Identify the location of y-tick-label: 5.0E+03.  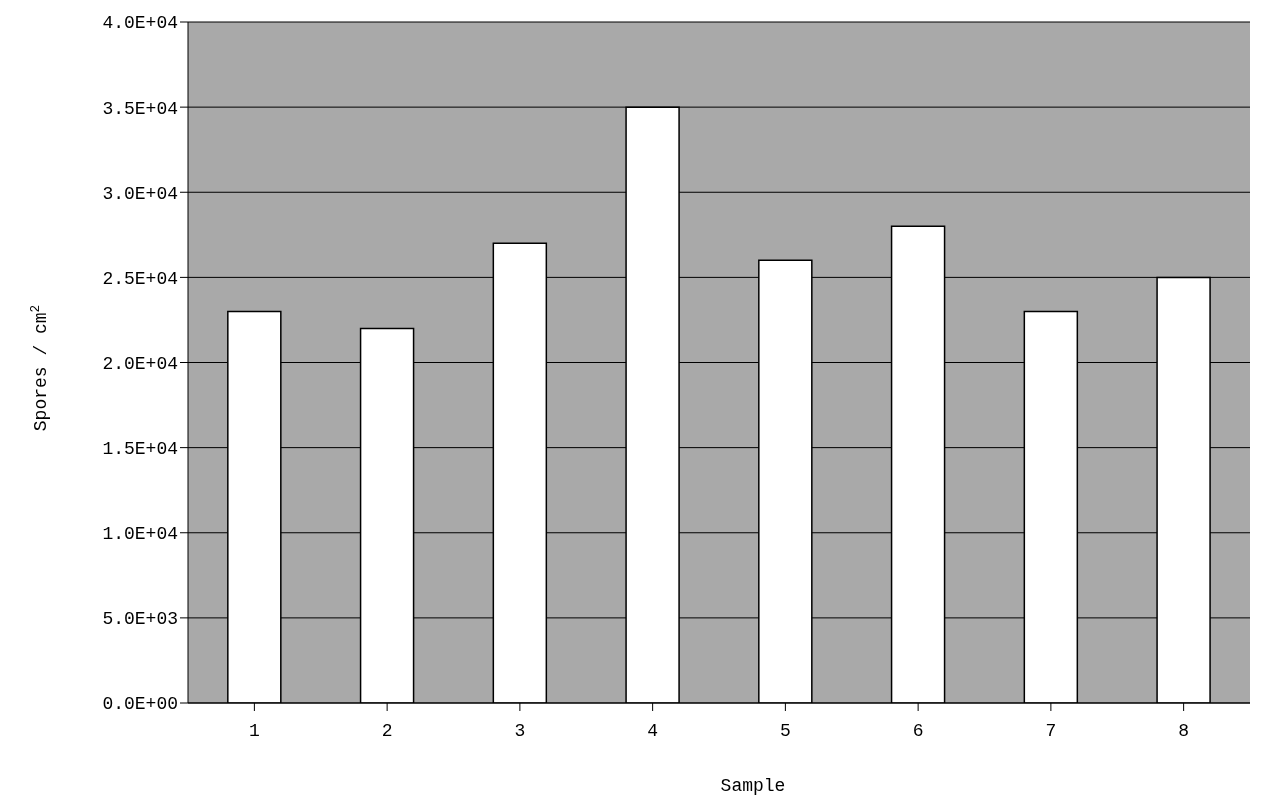
(140, 619).